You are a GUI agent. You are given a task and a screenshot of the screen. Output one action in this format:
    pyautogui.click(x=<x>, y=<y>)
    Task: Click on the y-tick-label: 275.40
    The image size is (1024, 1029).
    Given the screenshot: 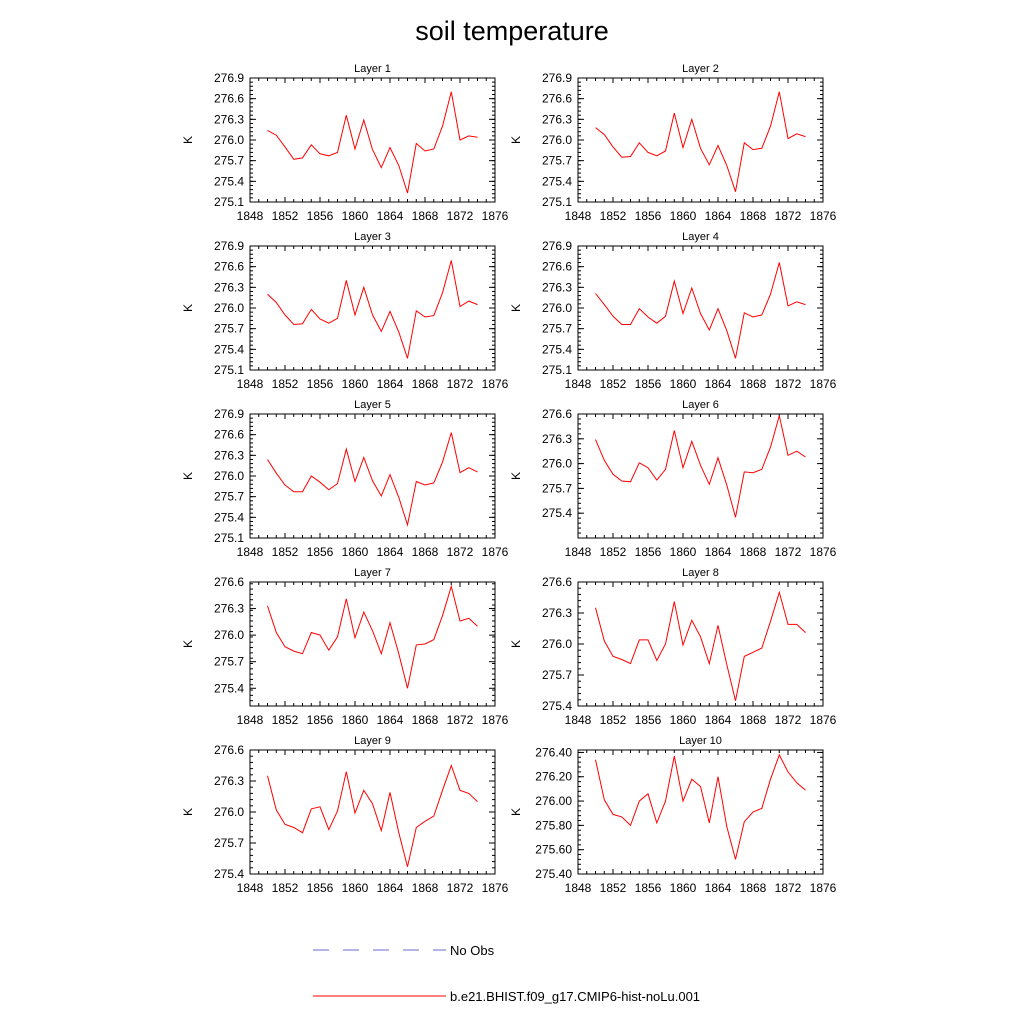 What is the action you would take?
    pyautogui.click(x=553, y=874)
    